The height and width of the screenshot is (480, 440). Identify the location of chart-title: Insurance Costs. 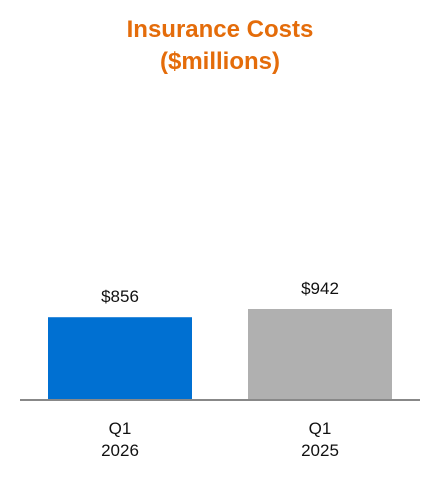
(220, 29).